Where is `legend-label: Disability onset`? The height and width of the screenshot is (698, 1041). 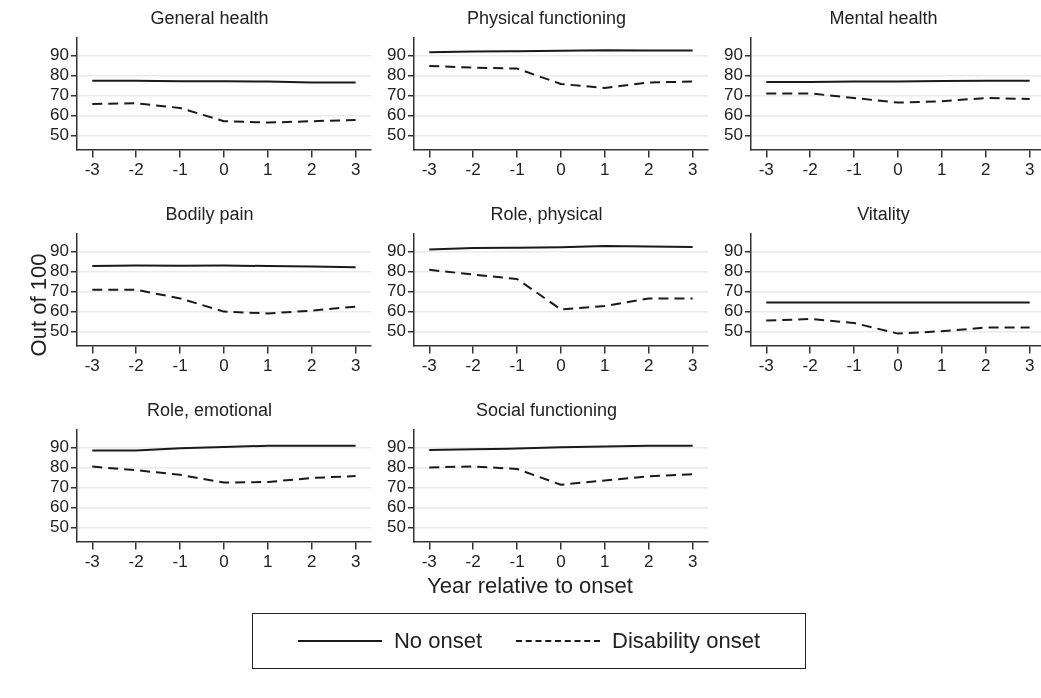
legend-label: Disability onset is located at coordinates (686, 641).